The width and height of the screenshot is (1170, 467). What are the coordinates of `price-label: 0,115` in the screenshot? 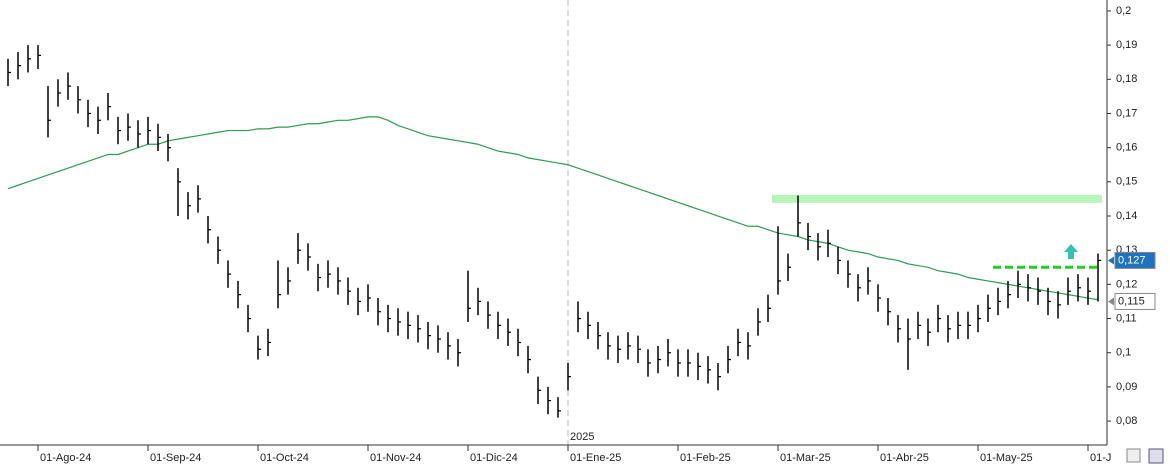 It's located at (1131, 301).